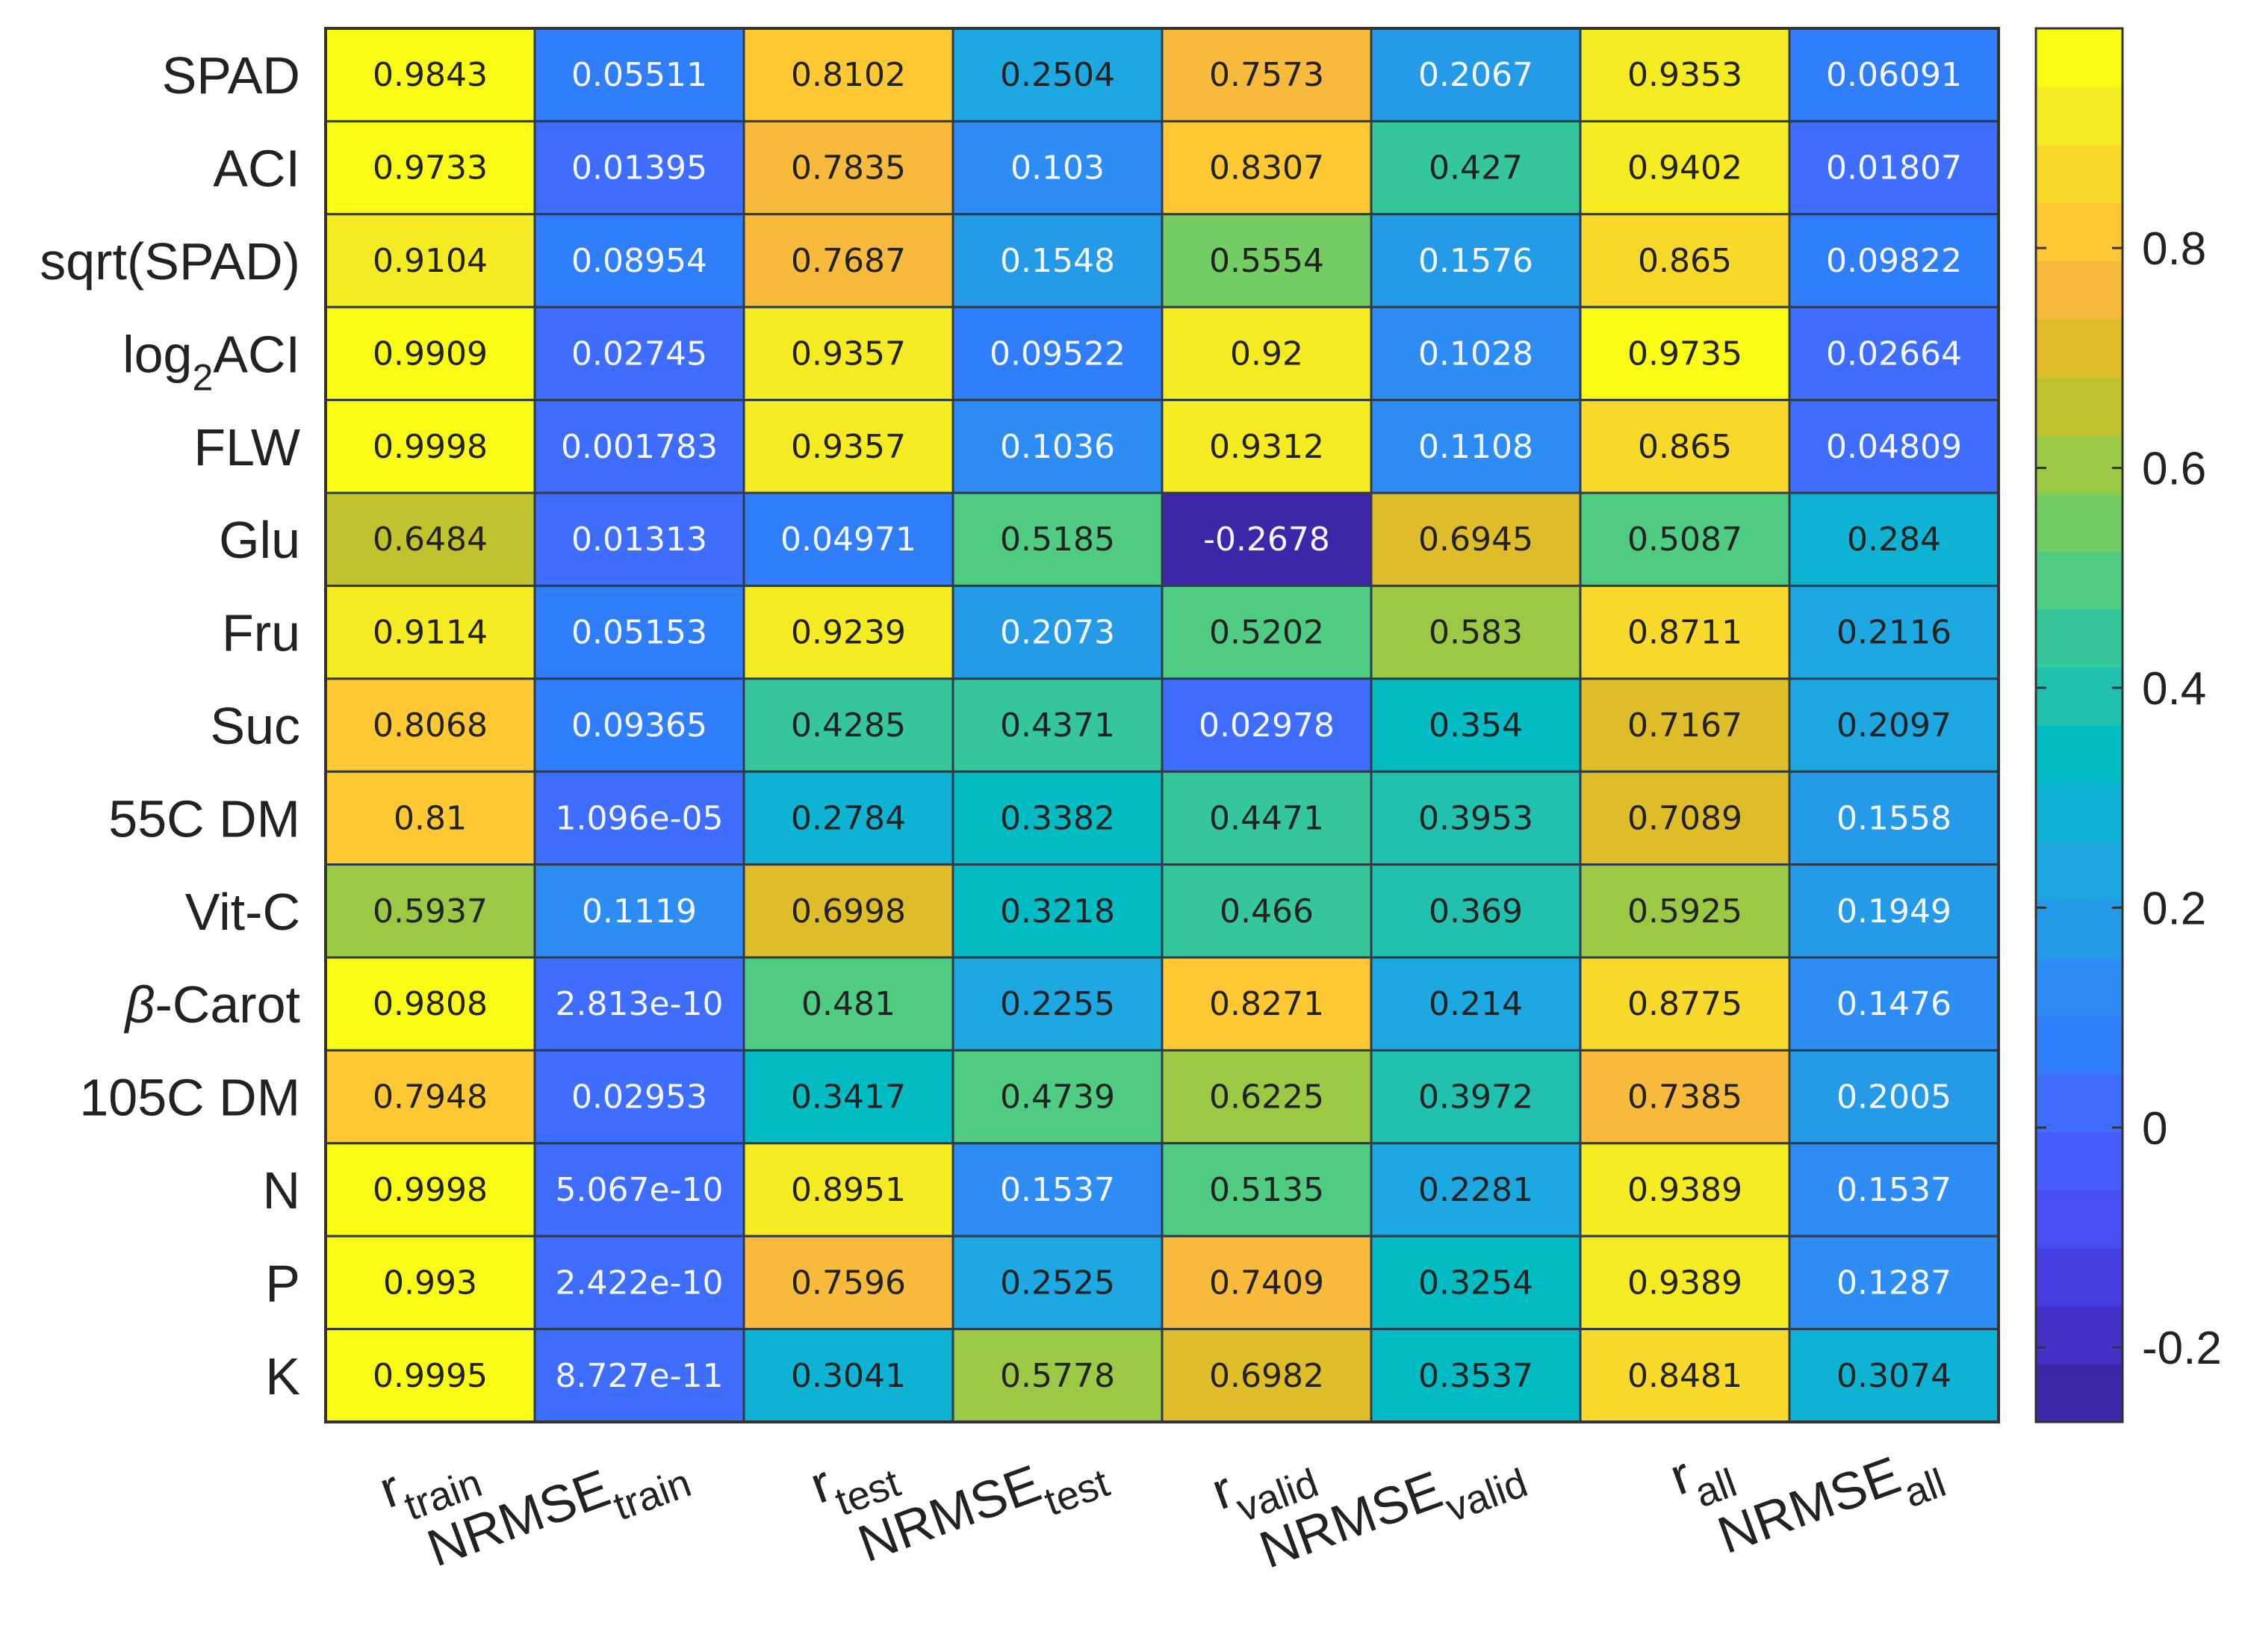  Describe the element at coordinates (1893, 1376) in the screenshot. I see `cell-value-label: 0.3074` at that location.